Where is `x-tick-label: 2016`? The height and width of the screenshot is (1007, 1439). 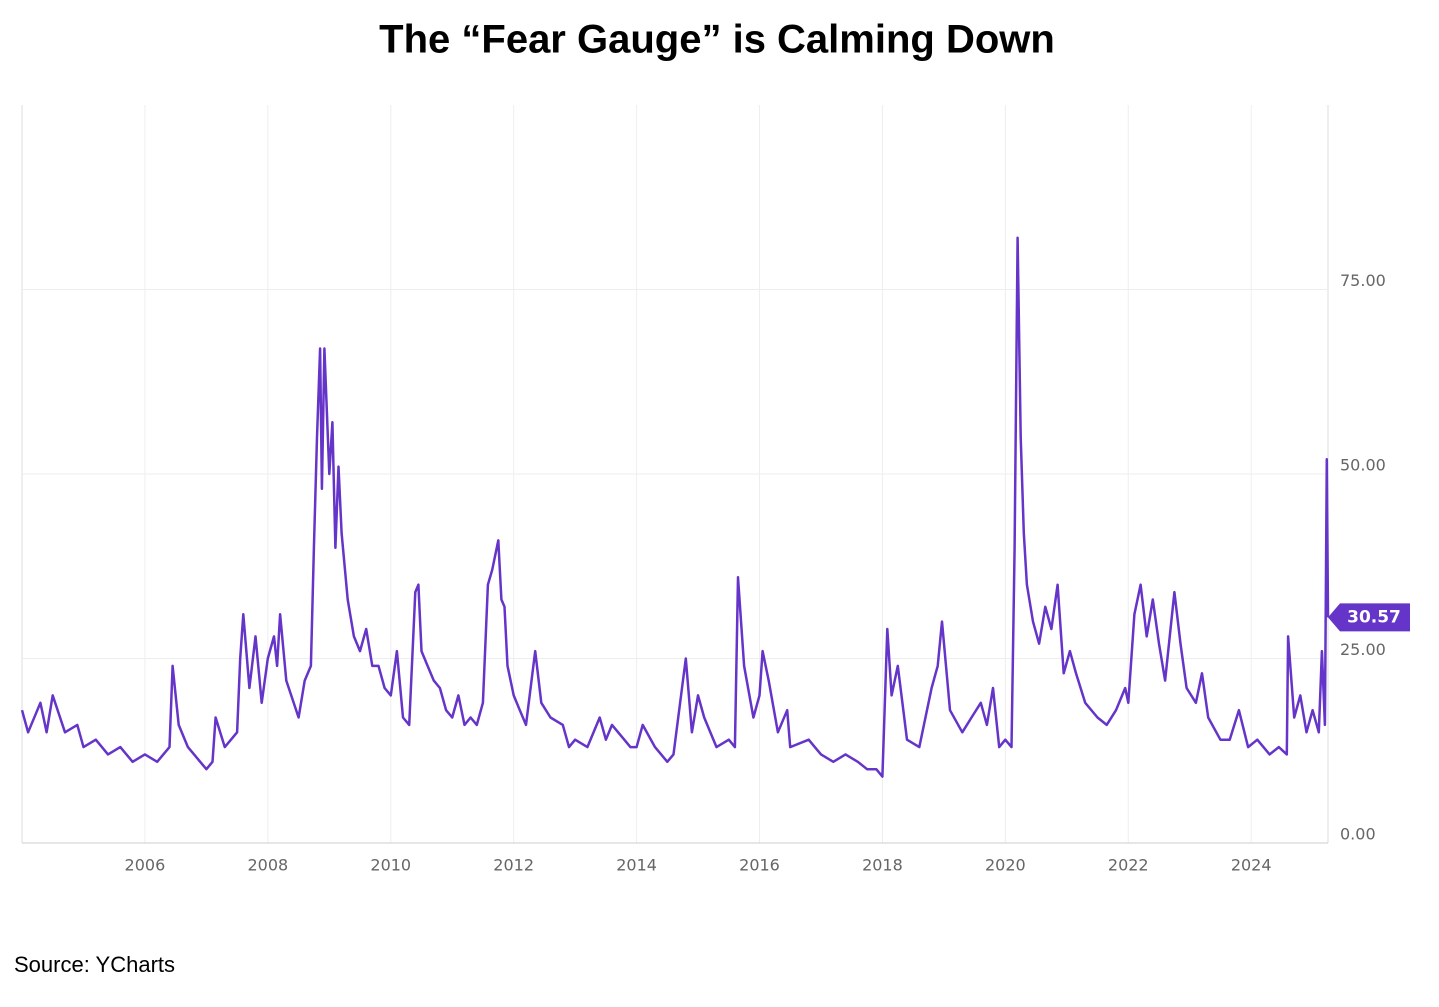
x-tick-label: 2016 is located at coordinates (759, 865).